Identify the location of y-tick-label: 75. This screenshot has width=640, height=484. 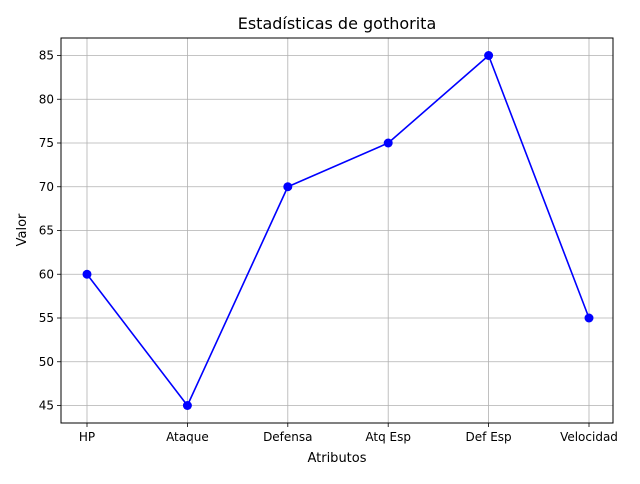
(46, 143).